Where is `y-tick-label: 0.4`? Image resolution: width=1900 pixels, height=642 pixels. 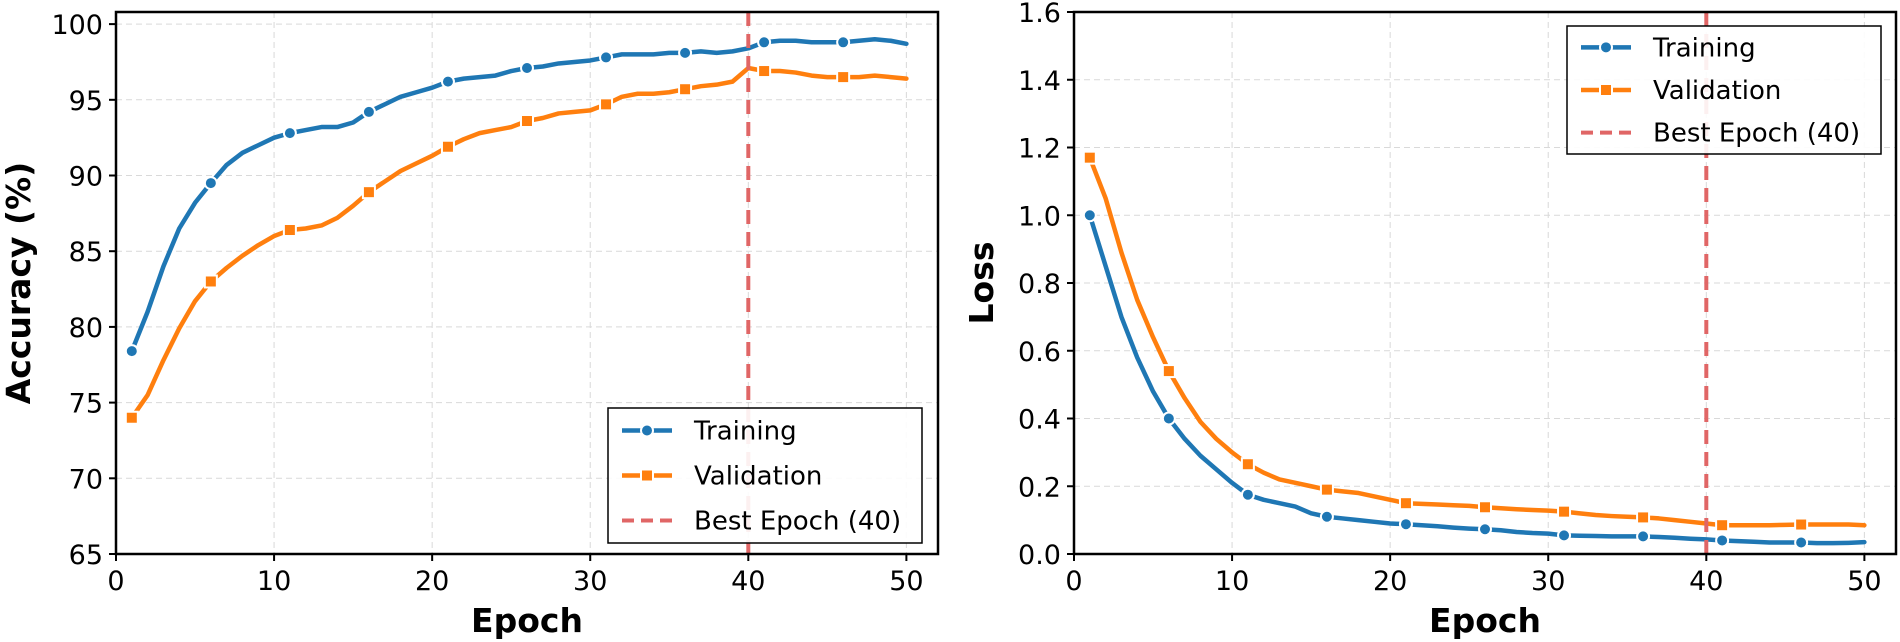
y-tick-label: 0.4 is located at coordinates (1039, 420).